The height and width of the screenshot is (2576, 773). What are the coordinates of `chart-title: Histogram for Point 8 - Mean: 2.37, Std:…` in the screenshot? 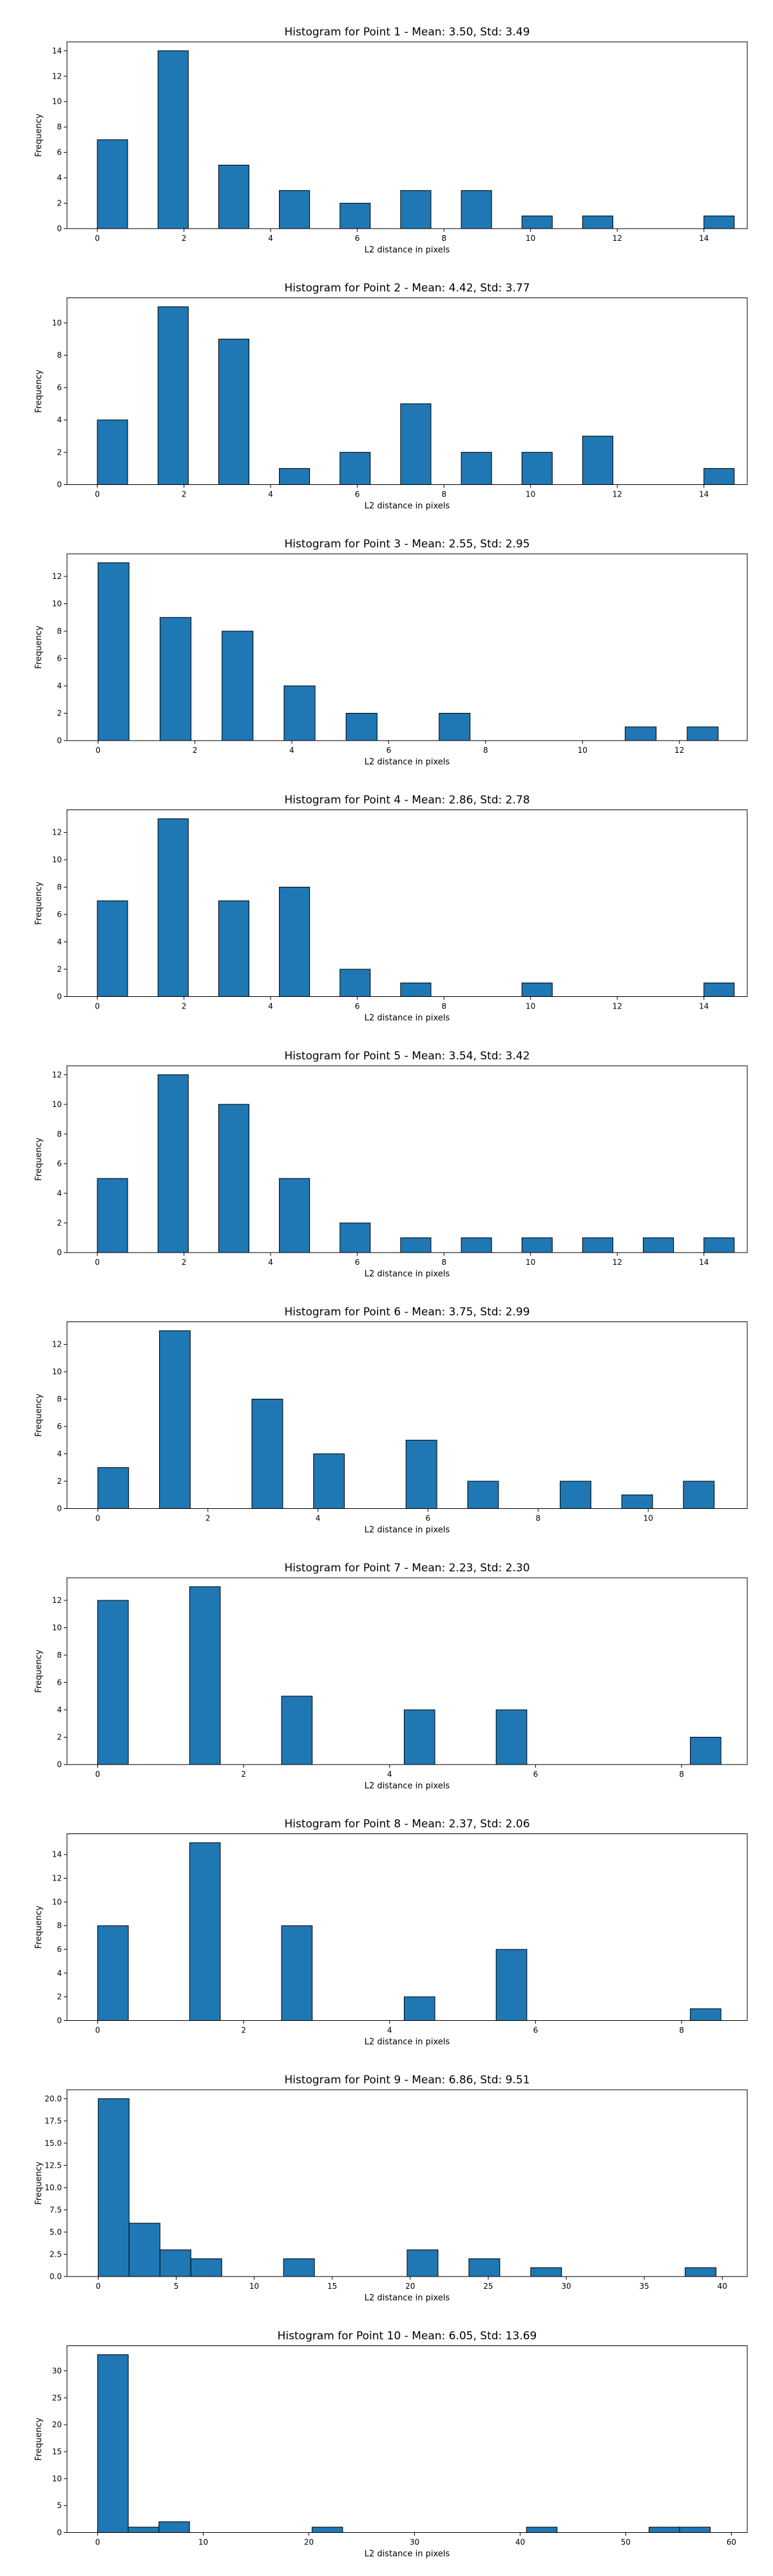 It's located at (407, 1824).